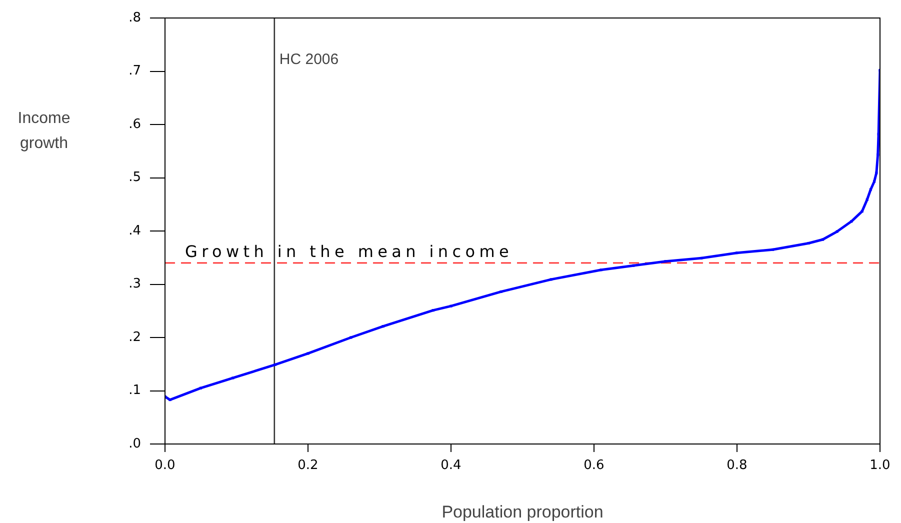 Image resolution: width=901 pixels, height=523 pixels. What do you see at coordinates (134, 124) in the screenshot?
I see `y-tick-label: .6` at bounding box center [134, 124].